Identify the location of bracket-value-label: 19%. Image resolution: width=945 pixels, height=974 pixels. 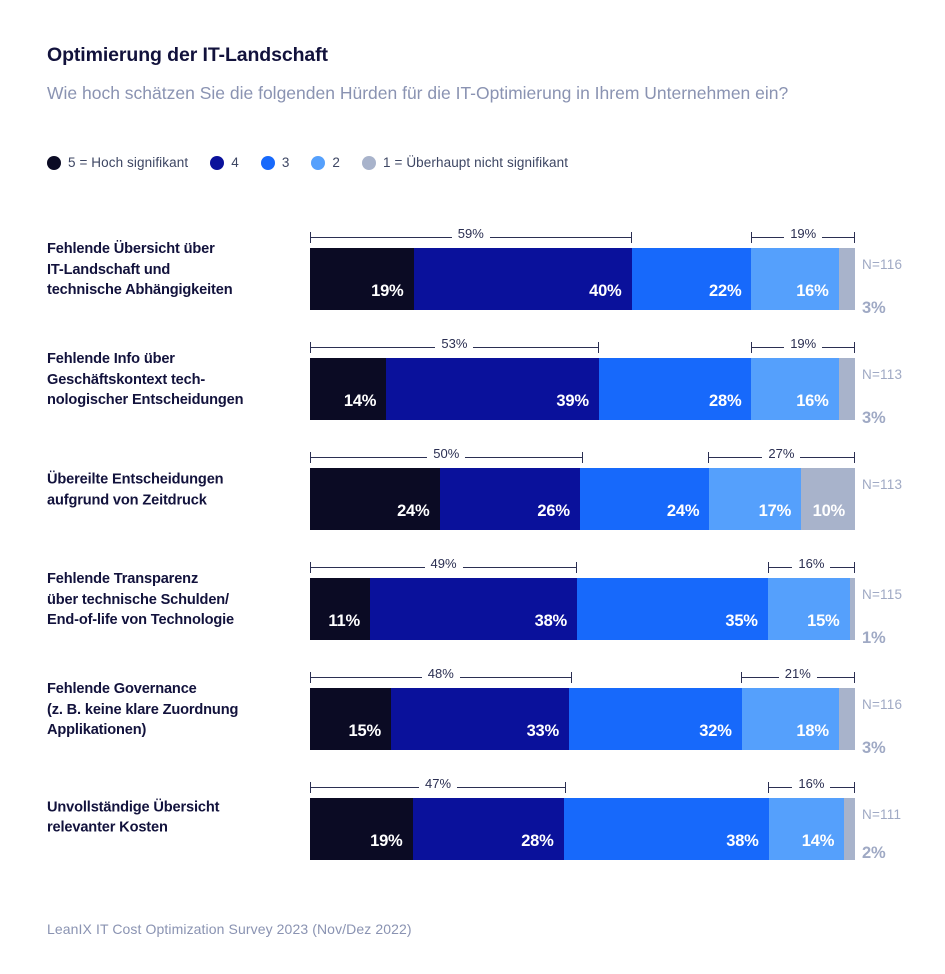
(803, 233).